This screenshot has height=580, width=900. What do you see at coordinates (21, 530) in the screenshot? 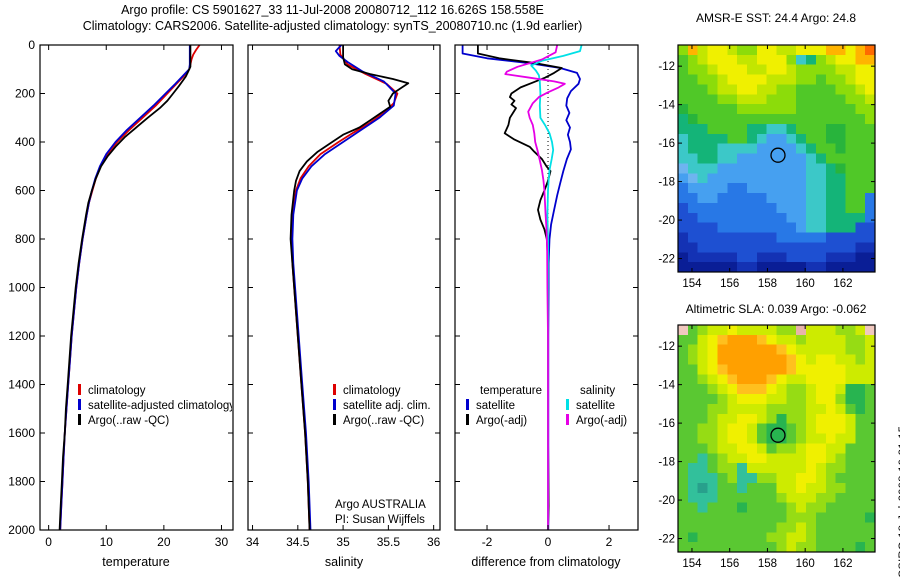
I see `svg-text: 2000` at bounding box center [21, 530].